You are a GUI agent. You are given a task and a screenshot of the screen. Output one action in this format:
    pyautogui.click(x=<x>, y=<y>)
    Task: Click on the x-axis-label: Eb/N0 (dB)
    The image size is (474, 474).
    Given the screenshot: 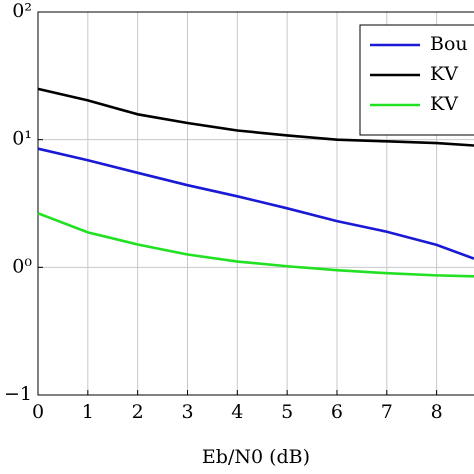 What is the action you would take?
    pyautogui.click(x=256, y=457)
    